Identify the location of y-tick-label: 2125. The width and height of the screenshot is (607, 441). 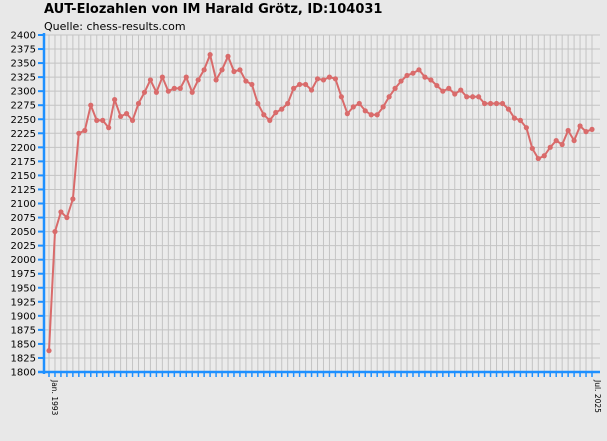
(23, 190).